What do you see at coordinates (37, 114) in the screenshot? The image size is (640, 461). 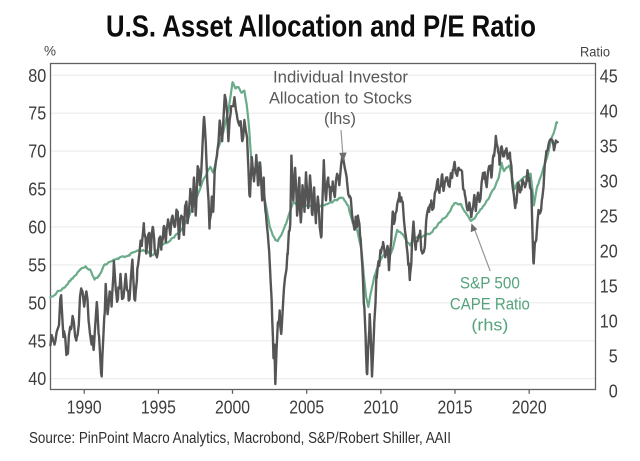 I see `svg-text: 75` at bounding box center [37, 114].